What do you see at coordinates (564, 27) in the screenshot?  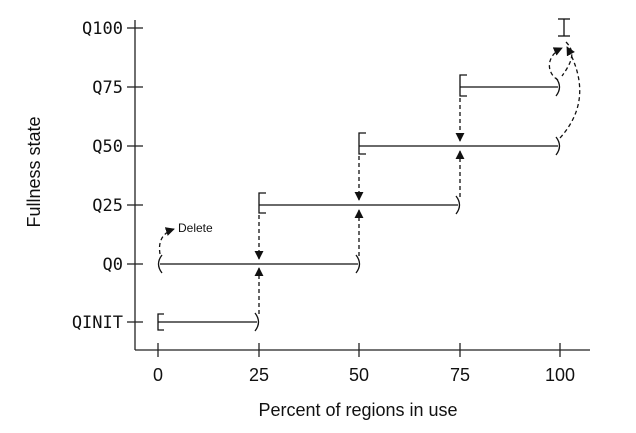 I see `band-q100` at bounding box center [564, 27].